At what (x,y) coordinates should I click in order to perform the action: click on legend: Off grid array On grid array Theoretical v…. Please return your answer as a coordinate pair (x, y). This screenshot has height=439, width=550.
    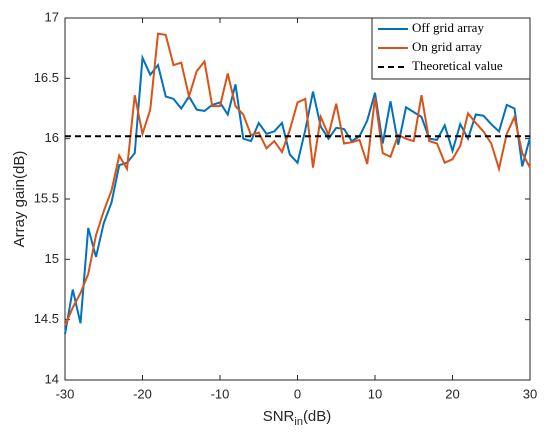
    Looking at the image, I should click on (451, 48).